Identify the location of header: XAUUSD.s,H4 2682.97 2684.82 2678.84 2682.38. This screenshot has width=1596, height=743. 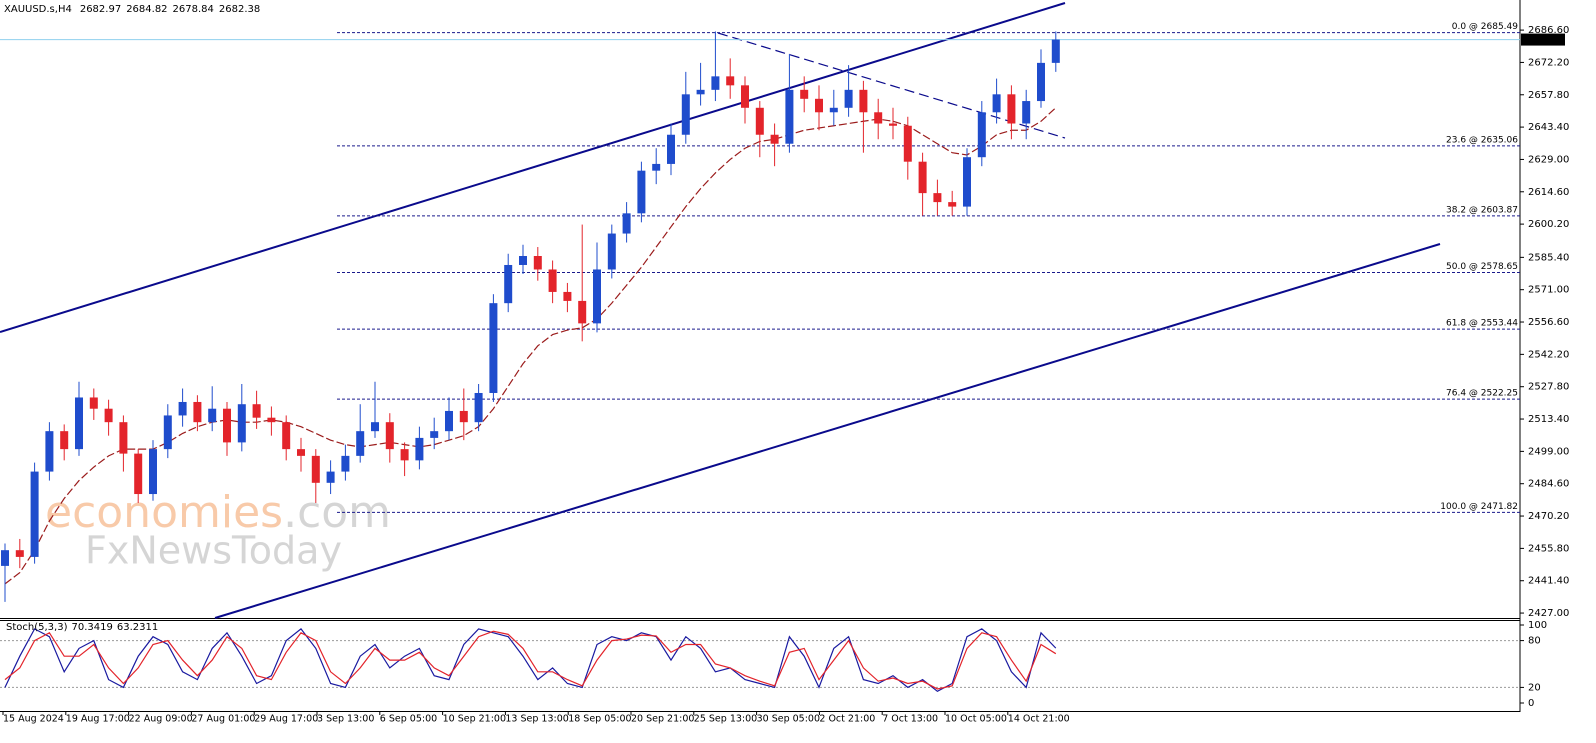
(132, 9).